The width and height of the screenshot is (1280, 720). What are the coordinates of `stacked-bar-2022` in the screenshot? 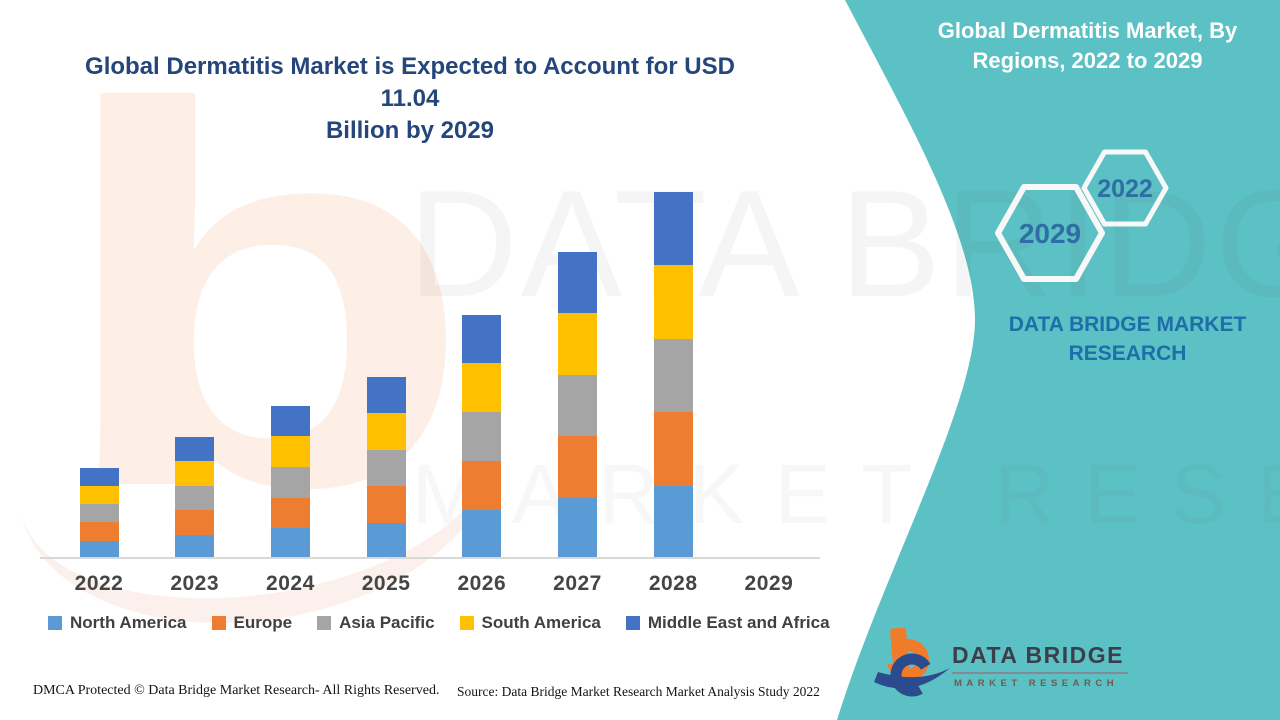 It's located at (99, 513).